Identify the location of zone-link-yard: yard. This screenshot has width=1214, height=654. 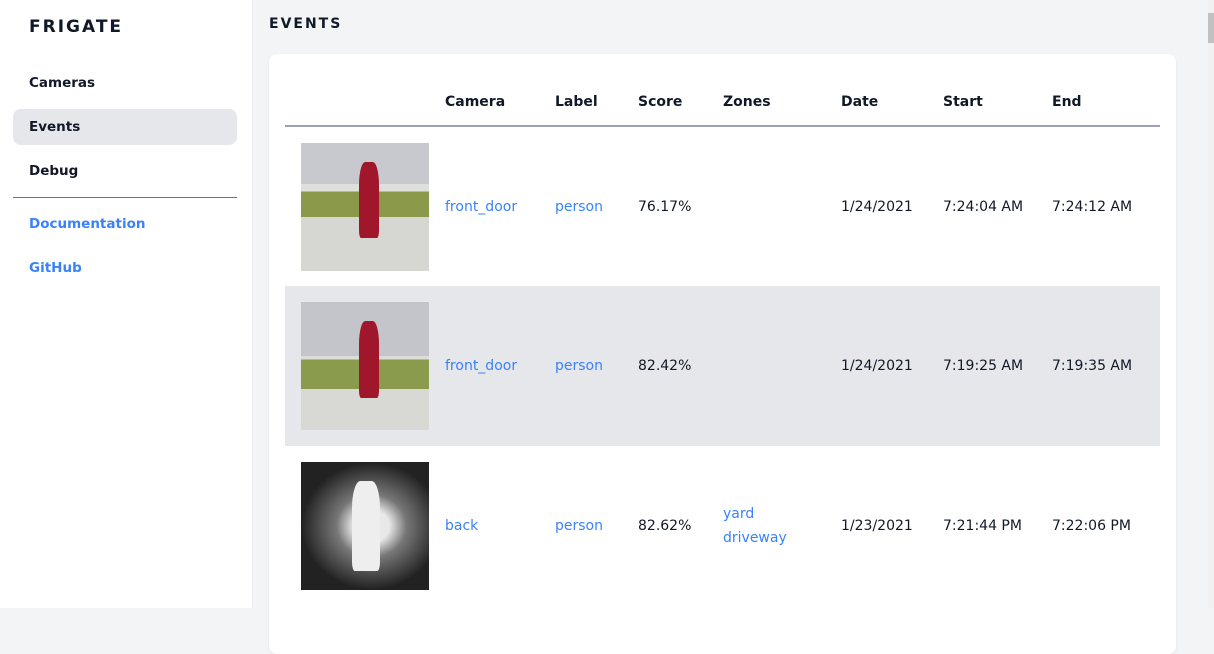
(739, 514).